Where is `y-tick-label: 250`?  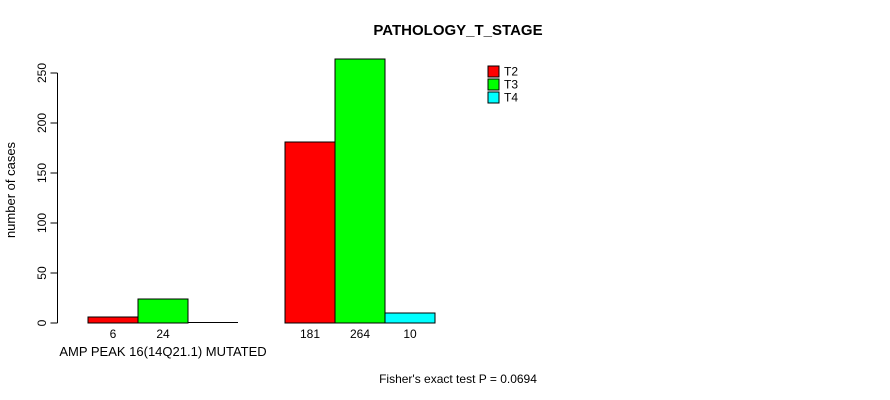 y-tick-label: 250 is located at coordinates (42, 73).